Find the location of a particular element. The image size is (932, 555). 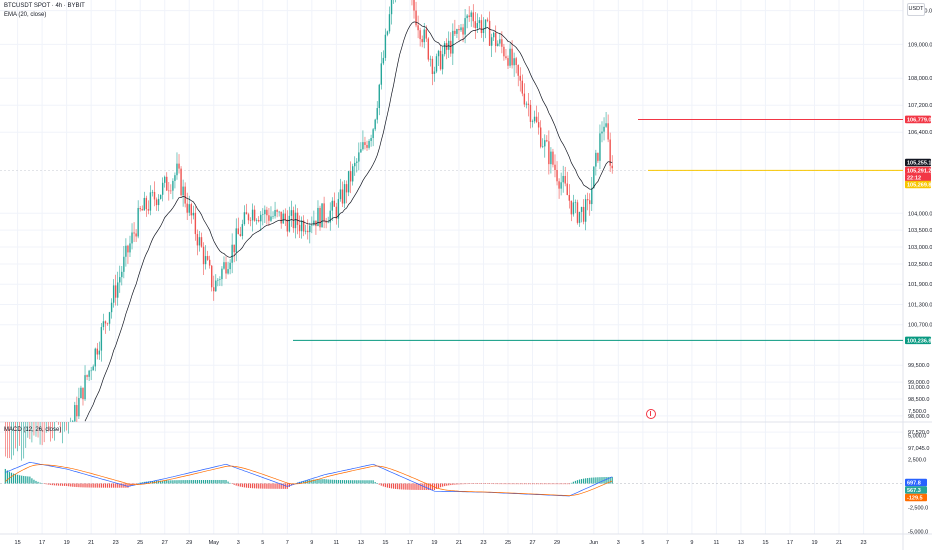

reset-view-icon is located at coordinates (651, 414).